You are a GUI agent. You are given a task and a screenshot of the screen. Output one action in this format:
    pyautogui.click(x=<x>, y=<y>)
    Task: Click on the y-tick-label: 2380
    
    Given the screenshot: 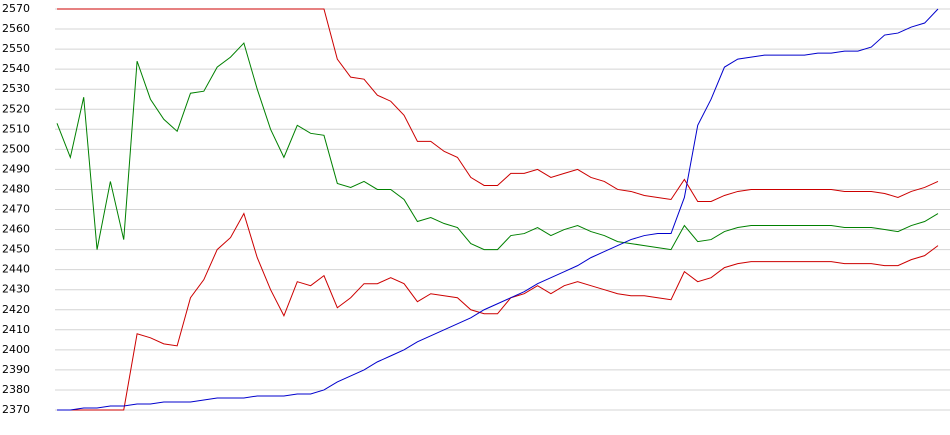 What is the action you would take?
    pyautogui.click(x=16, y=389)
    